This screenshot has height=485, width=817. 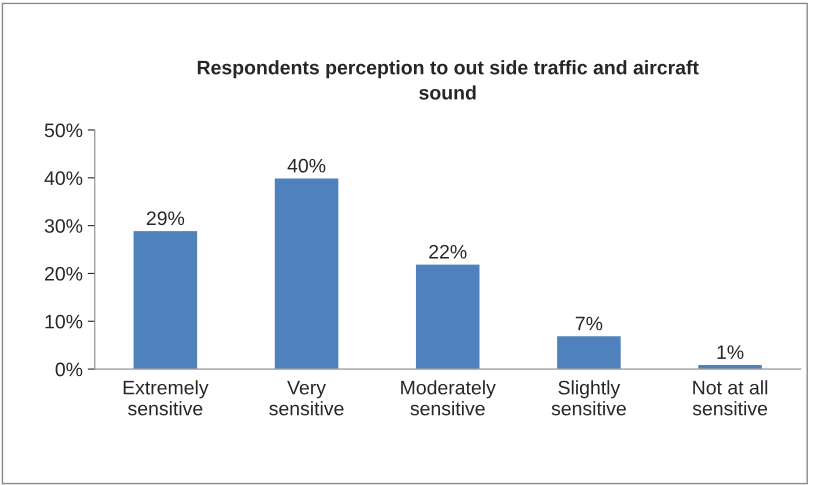 I want to click on x-tick-label: Extremely sensitive, so click(x=166, y=398).